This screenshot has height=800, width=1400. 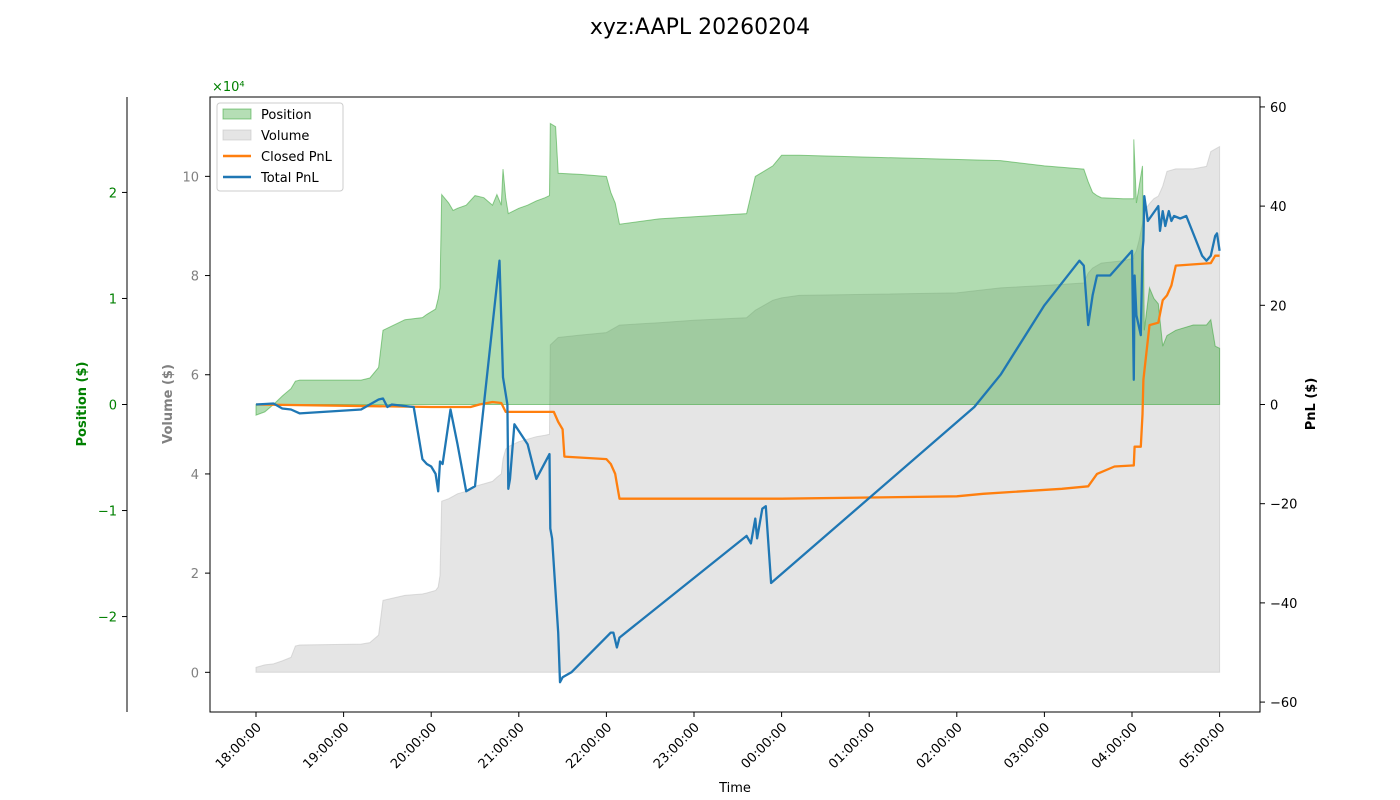 What do you see at coordinates (107, 512) in the screenshot?
I see `position-tick-label: −1` at bounding box center [107, 512].